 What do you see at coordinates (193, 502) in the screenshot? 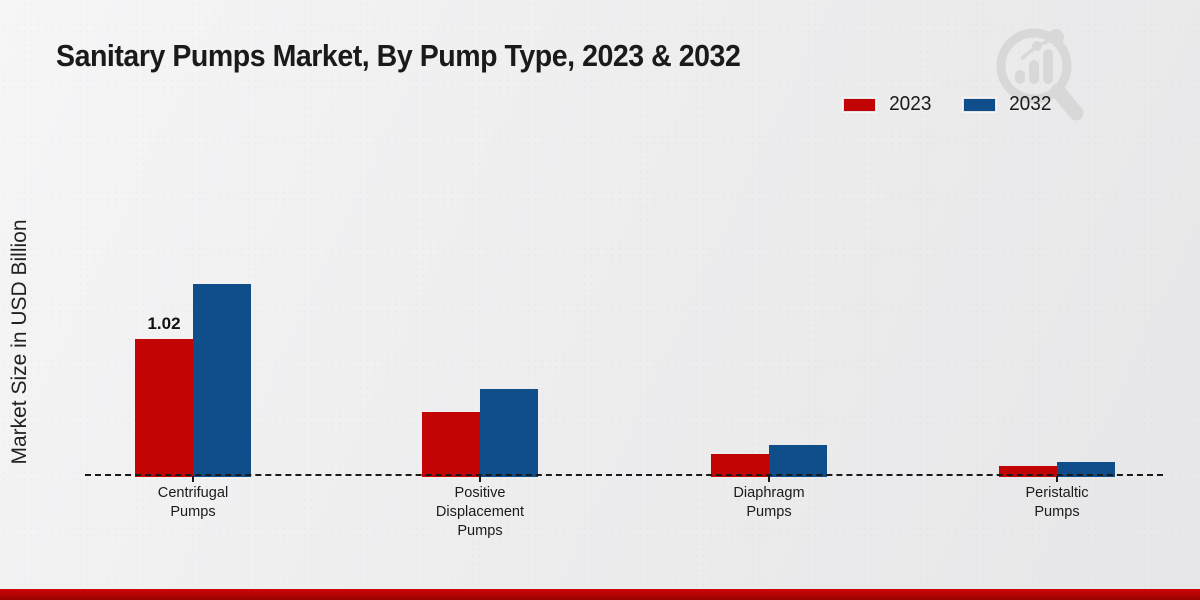
I see `category-label-0: Centrifugal Pumps` at bounding box center [193, 502].